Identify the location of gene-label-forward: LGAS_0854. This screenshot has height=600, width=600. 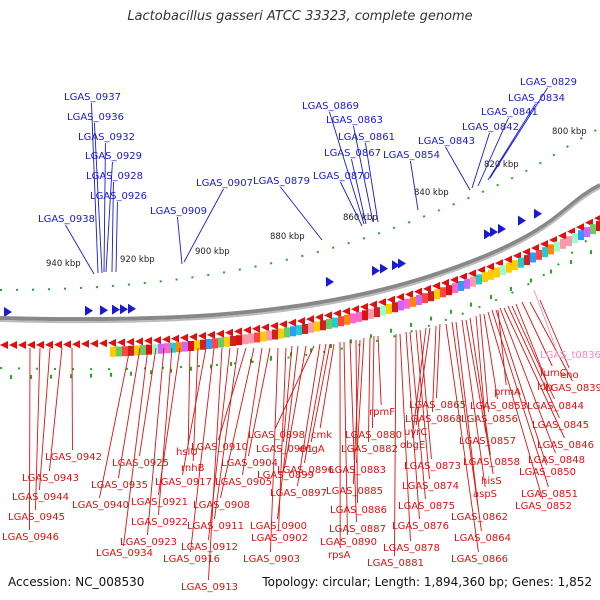
(411, 155).